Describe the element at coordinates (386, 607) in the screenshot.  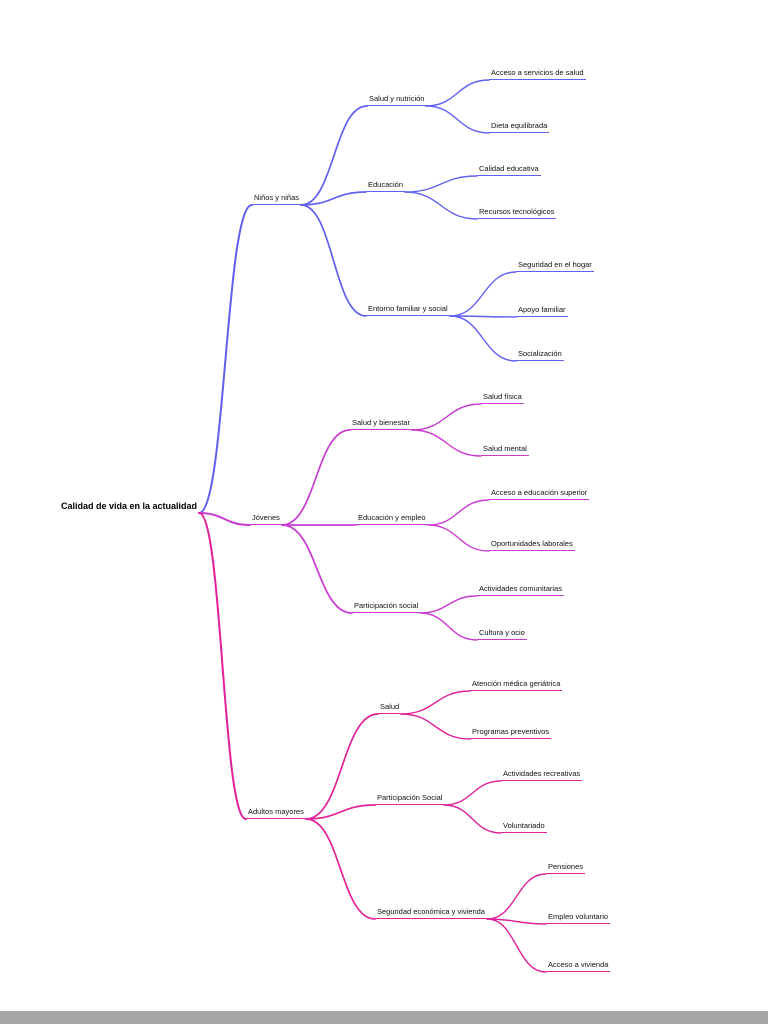
I see `mindmap-node: Participación social` at that location.